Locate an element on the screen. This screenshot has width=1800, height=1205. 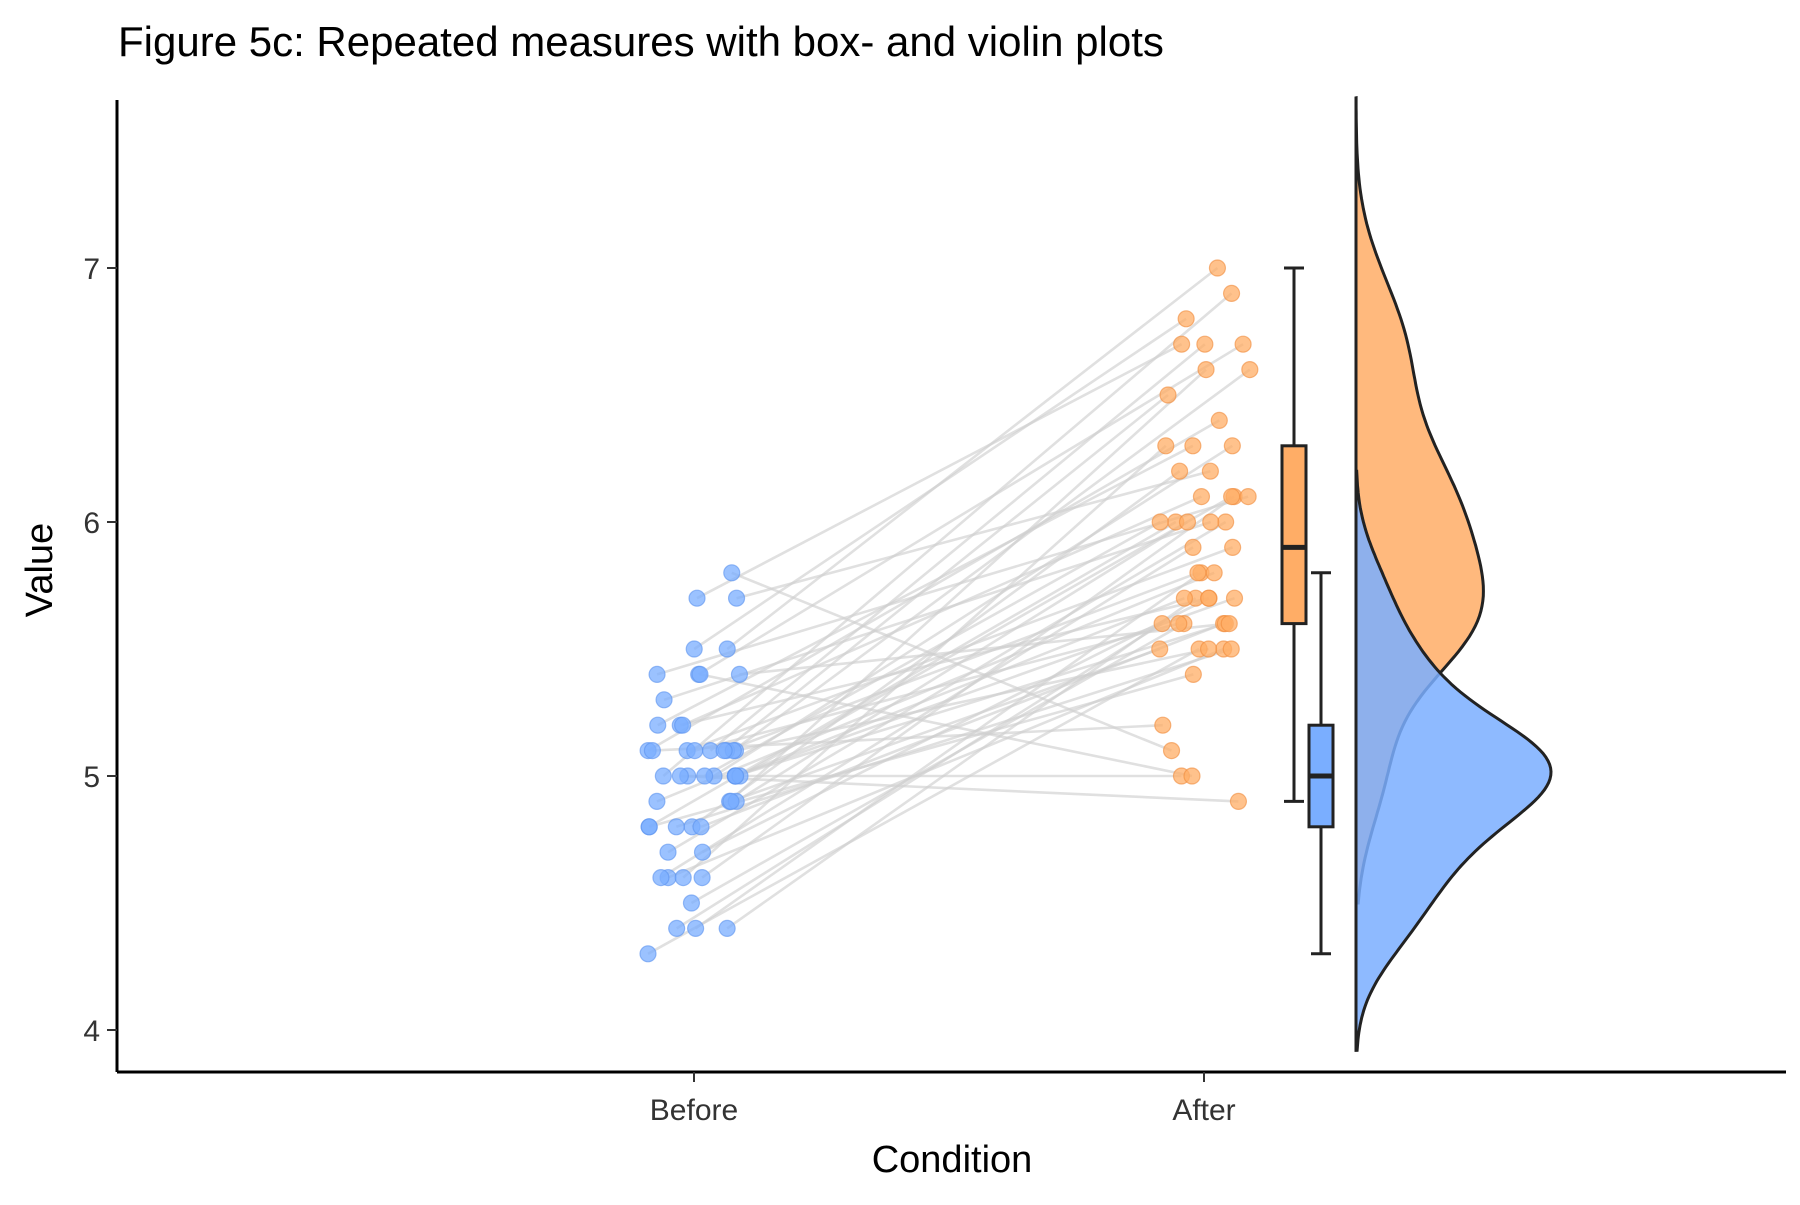
y-tick-label: 5 is located at coordinates (91, 777).